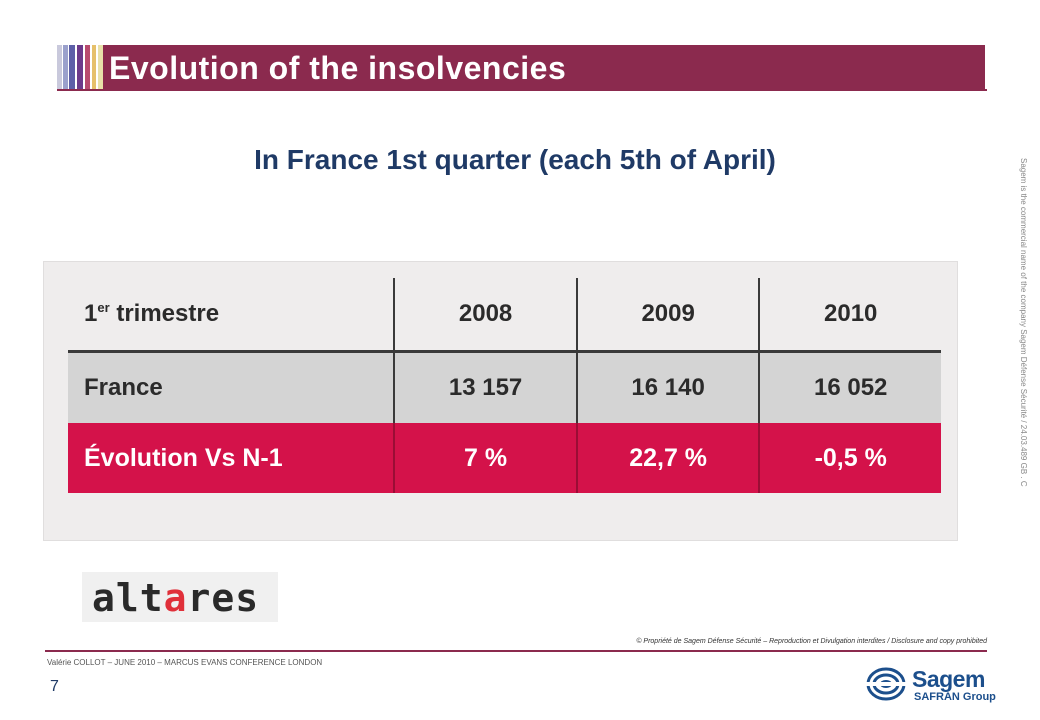  I want to click on table-header-row: 1er trimestre 2008 2009 2010, so click(504, 315).